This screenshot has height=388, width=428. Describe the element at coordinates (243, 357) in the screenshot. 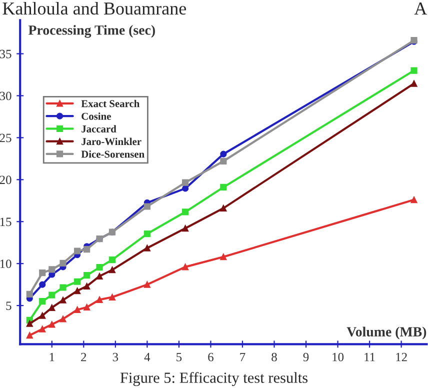

I see `x-tick-label: 7` at that location.